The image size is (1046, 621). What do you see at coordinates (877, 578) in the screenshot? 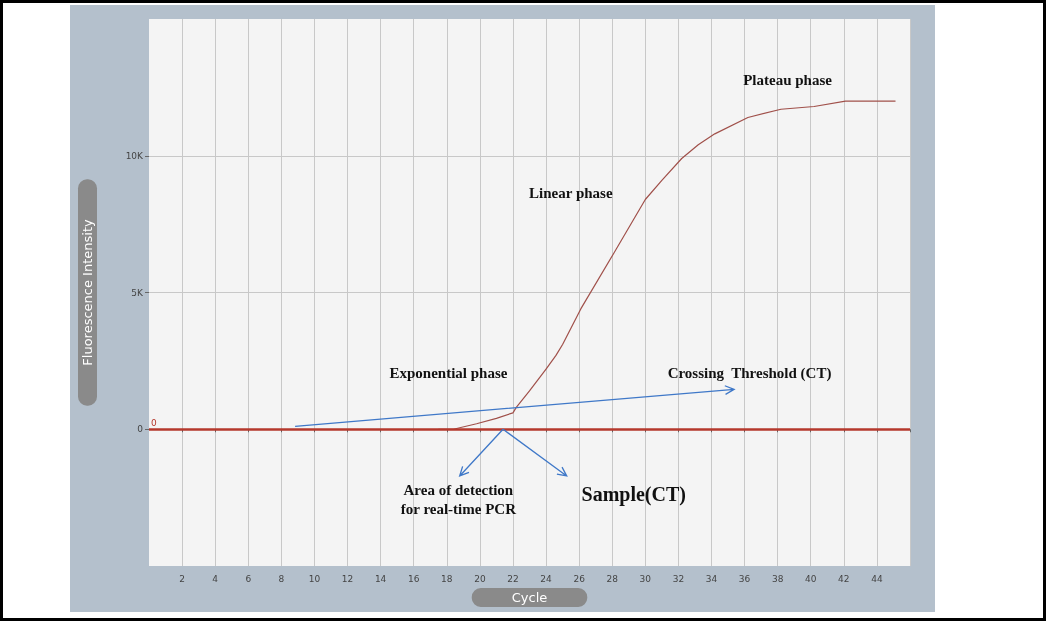
I see `x-tick-label: 44` at bounding box center [877, 578].